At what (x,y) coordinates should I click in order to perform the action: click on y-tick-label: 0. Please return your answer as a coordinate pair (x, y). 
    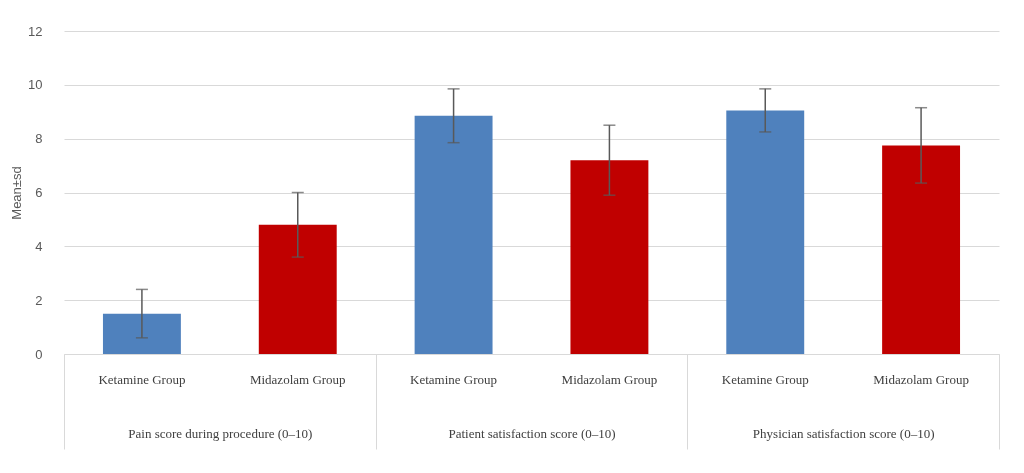
    Looking at the image, I should click on (39, 354).